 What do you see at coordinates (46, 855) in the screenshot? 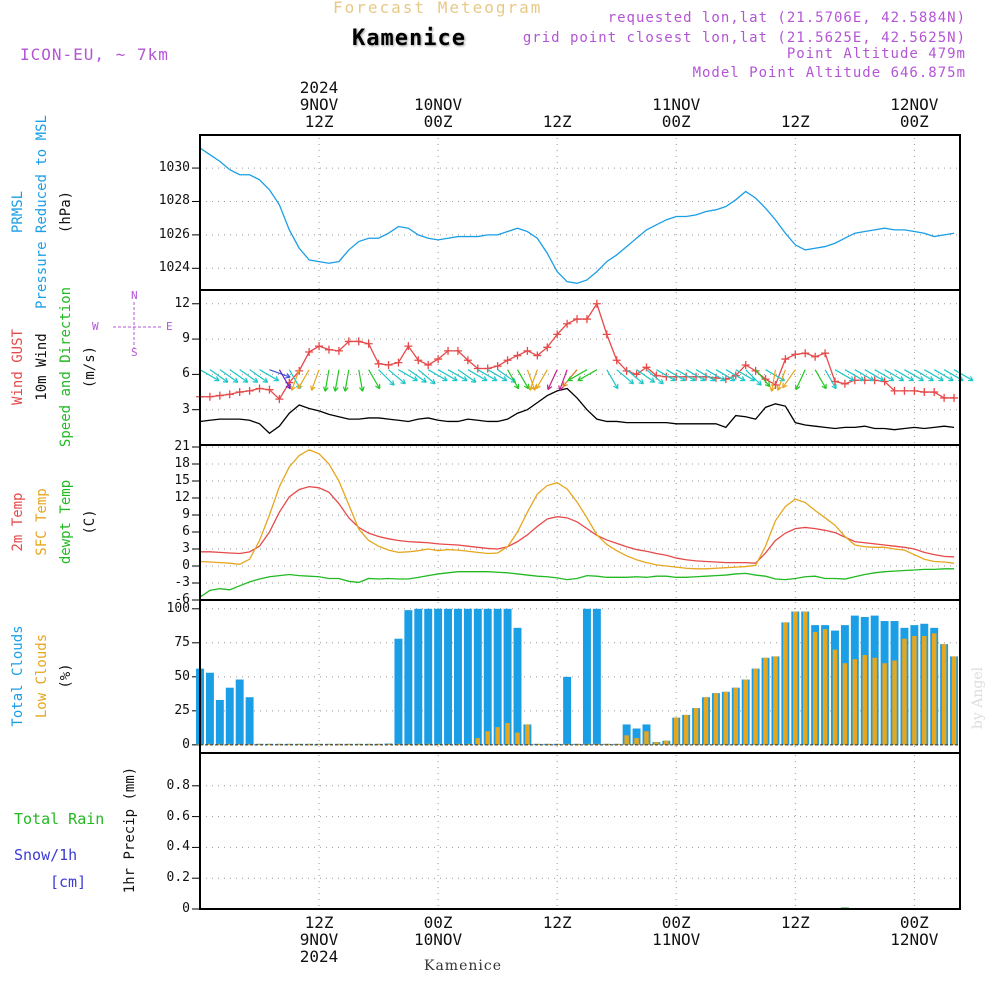
I see `precip-legend: Snow/1h` at bounding box center [46, 855].